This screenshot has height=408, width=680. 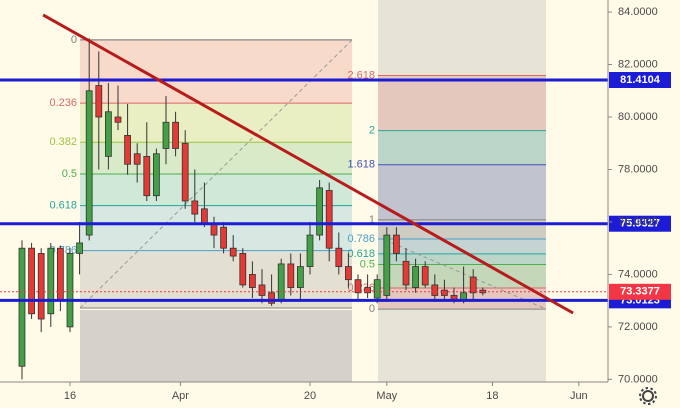 What do you see at coordinates (638, 64) in the screenshot?
I see `y-tick-label: 82.0000` at bounding box center [638, 64].